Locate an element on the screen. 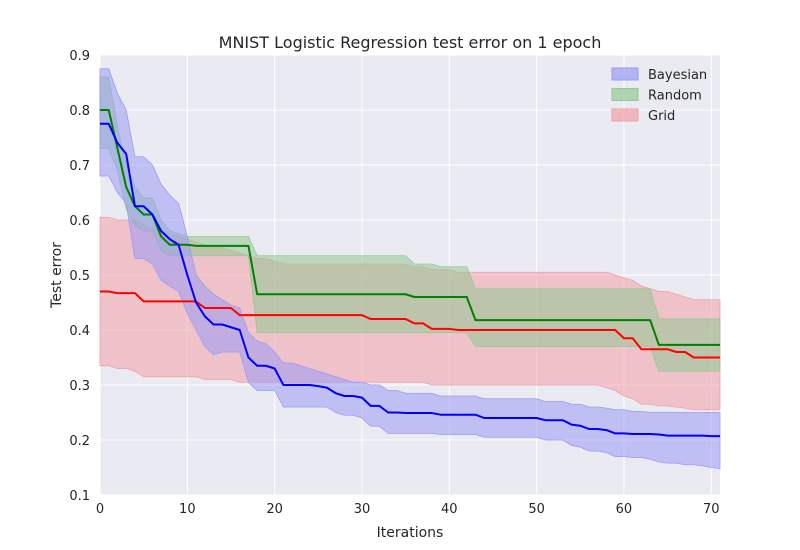  y-tick-label: 0.3 is located at coordinates (79, 386).